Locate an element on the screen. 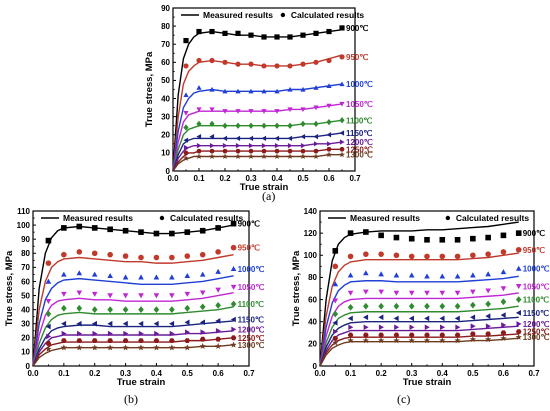 The width and height of the screenshot is (550, 411). x-tick-label: 0.5 is located at coordinates (473, 373).